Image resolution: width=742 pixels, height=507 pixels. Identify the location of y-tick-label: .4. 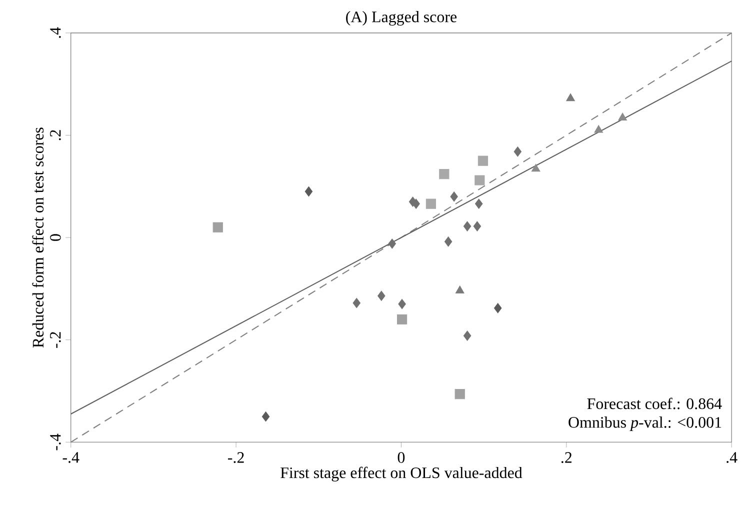
(55, 32).